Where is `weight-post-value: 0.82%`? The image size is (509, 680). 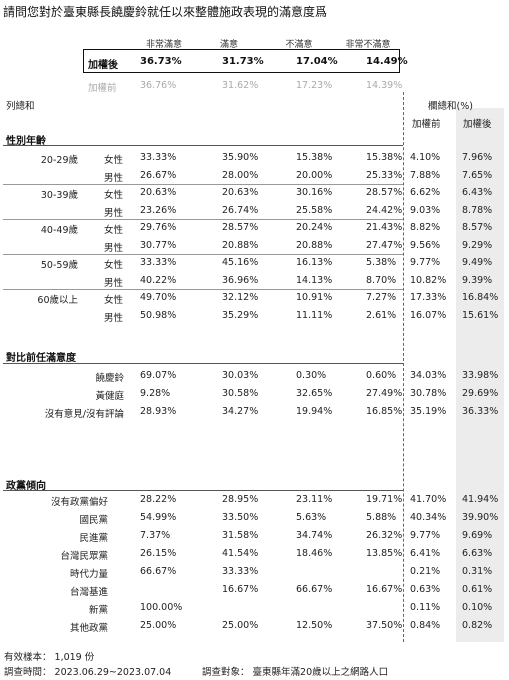 weight-post-value: 0.82% is located at coordinates (477, 625).